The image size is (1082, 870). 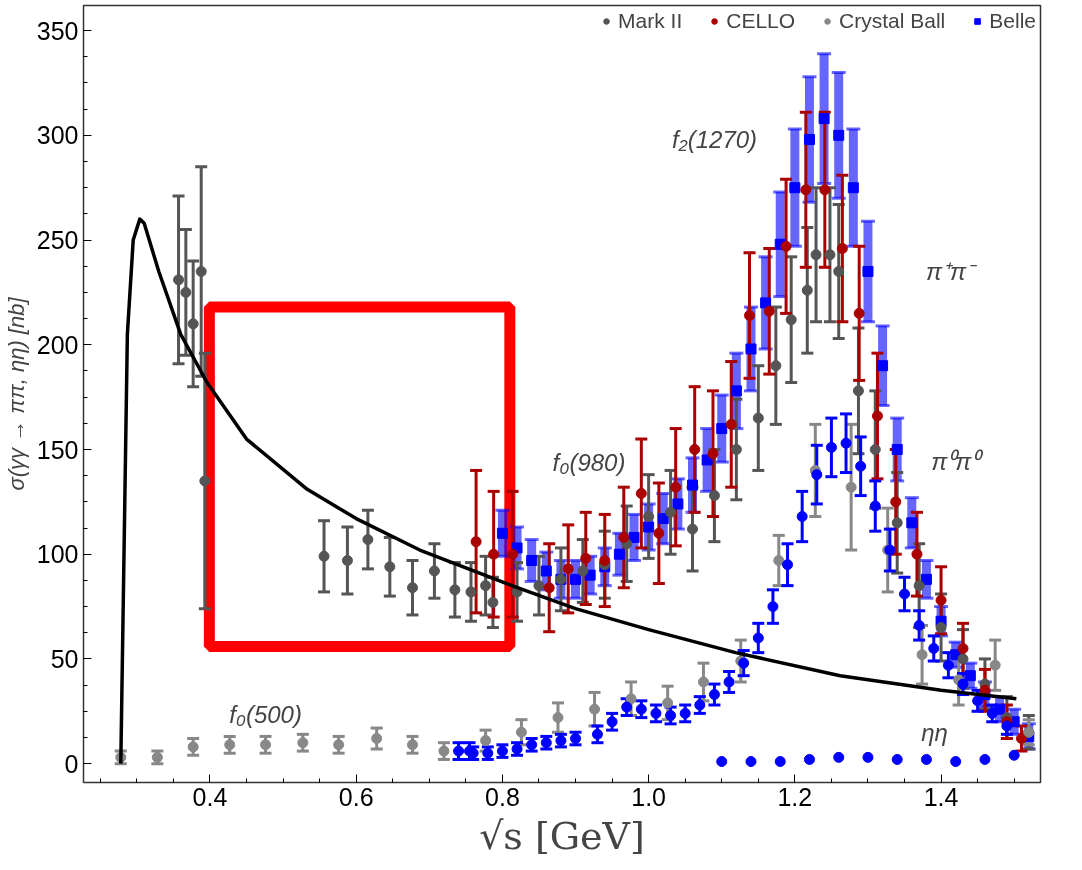 What do you see at coordinates (57, 135) in the screenshot?
I see `y-tick-label: 300` at bounding box center [57, 135].